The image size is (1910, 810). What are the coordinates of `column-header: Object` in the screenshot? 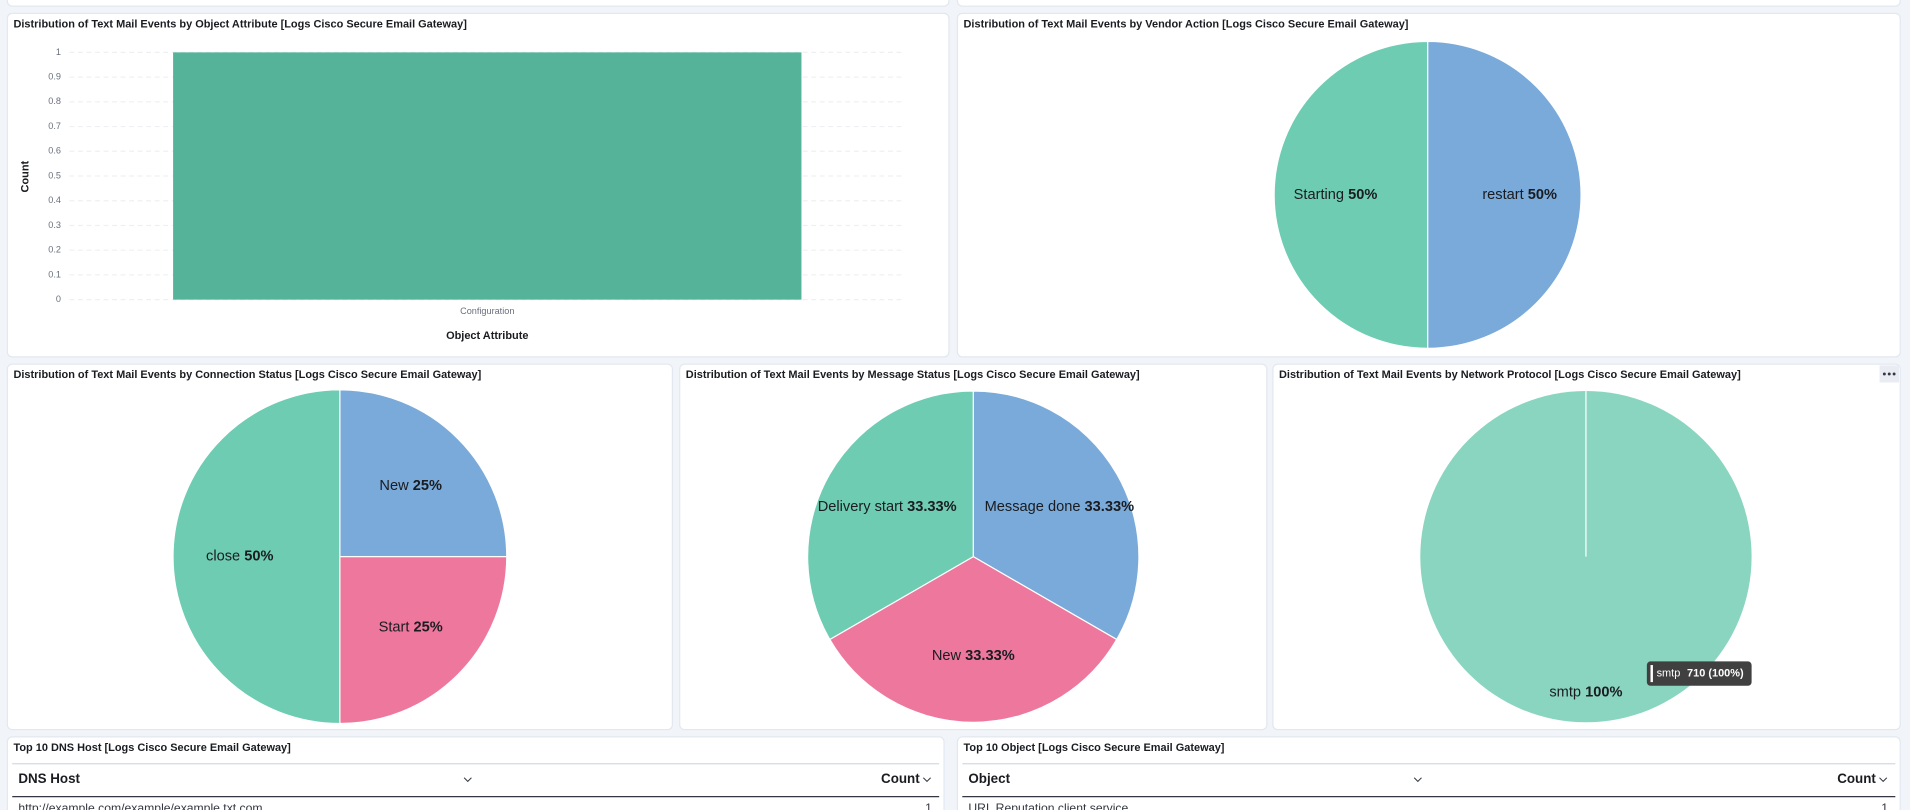 It's located at (989, 778).